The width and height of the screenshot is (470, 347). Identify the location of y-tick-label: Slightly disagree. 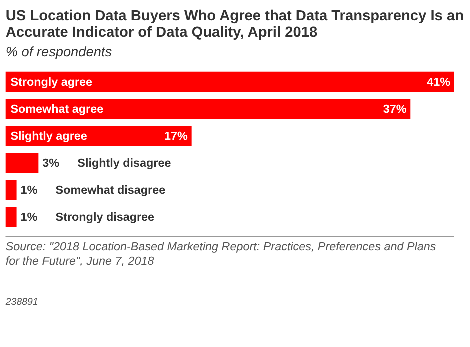
(125, 163).